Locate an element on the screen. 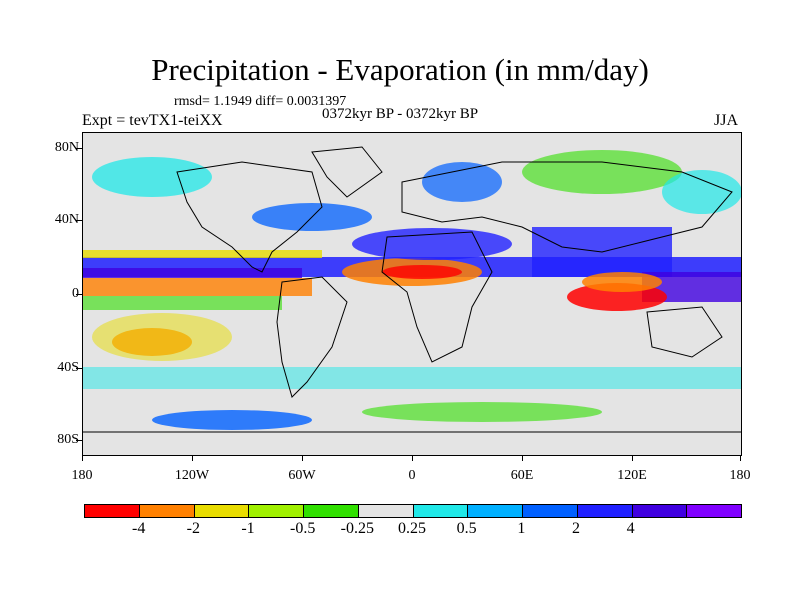  coast-australia is located at coordinates (684, 332).